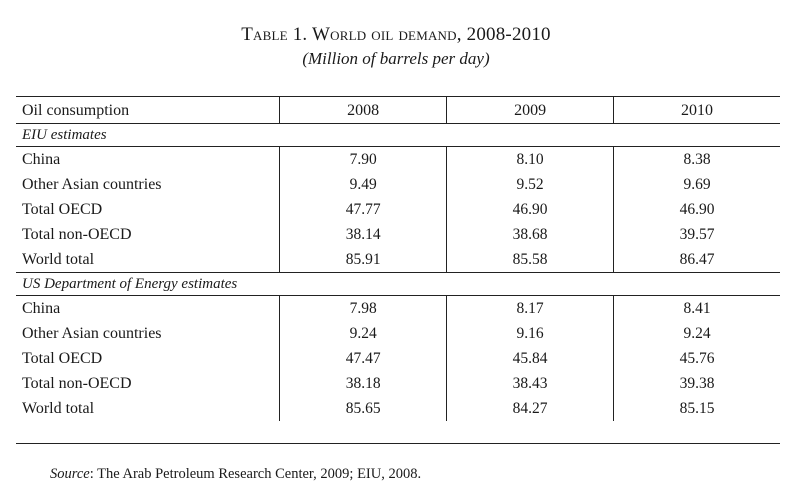  Describe the element at coordinates (696, 234) in the screenshot. I see `cell-2010: 39.57` at that location.